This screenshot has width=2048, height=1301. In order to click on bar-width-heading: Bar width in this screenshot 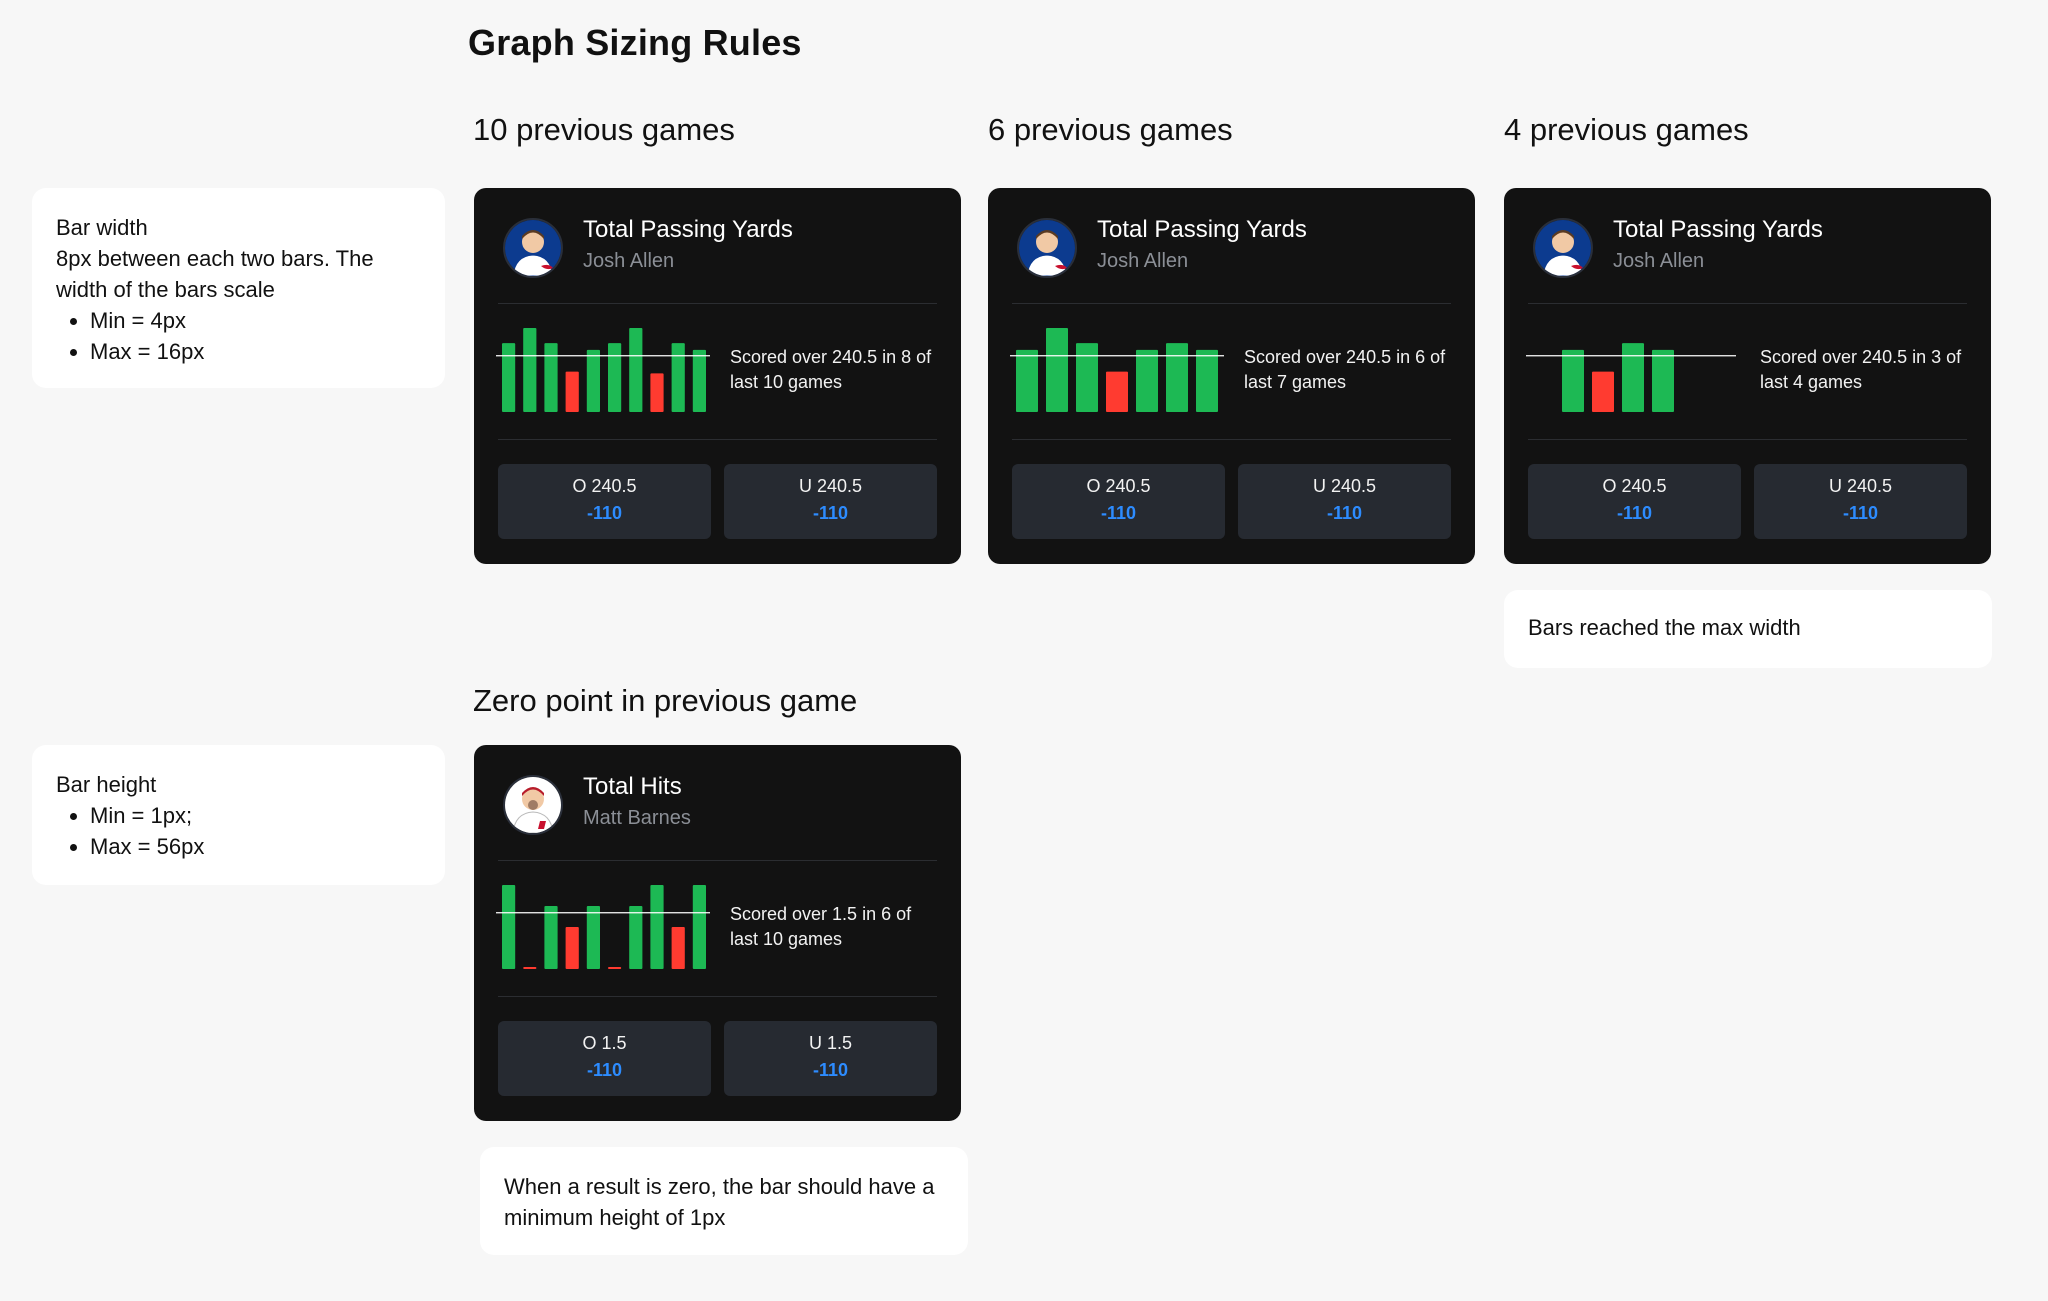, I will do `click(102, 227)`.